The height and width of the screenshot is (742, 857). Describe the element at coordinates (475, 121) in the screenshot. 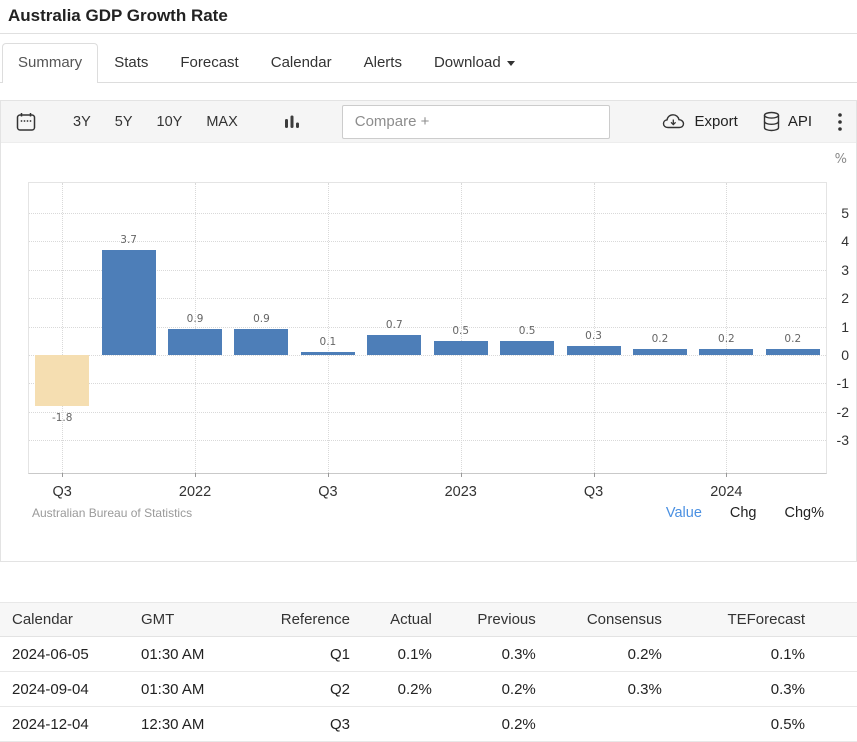

I see `compare-input` at that location.